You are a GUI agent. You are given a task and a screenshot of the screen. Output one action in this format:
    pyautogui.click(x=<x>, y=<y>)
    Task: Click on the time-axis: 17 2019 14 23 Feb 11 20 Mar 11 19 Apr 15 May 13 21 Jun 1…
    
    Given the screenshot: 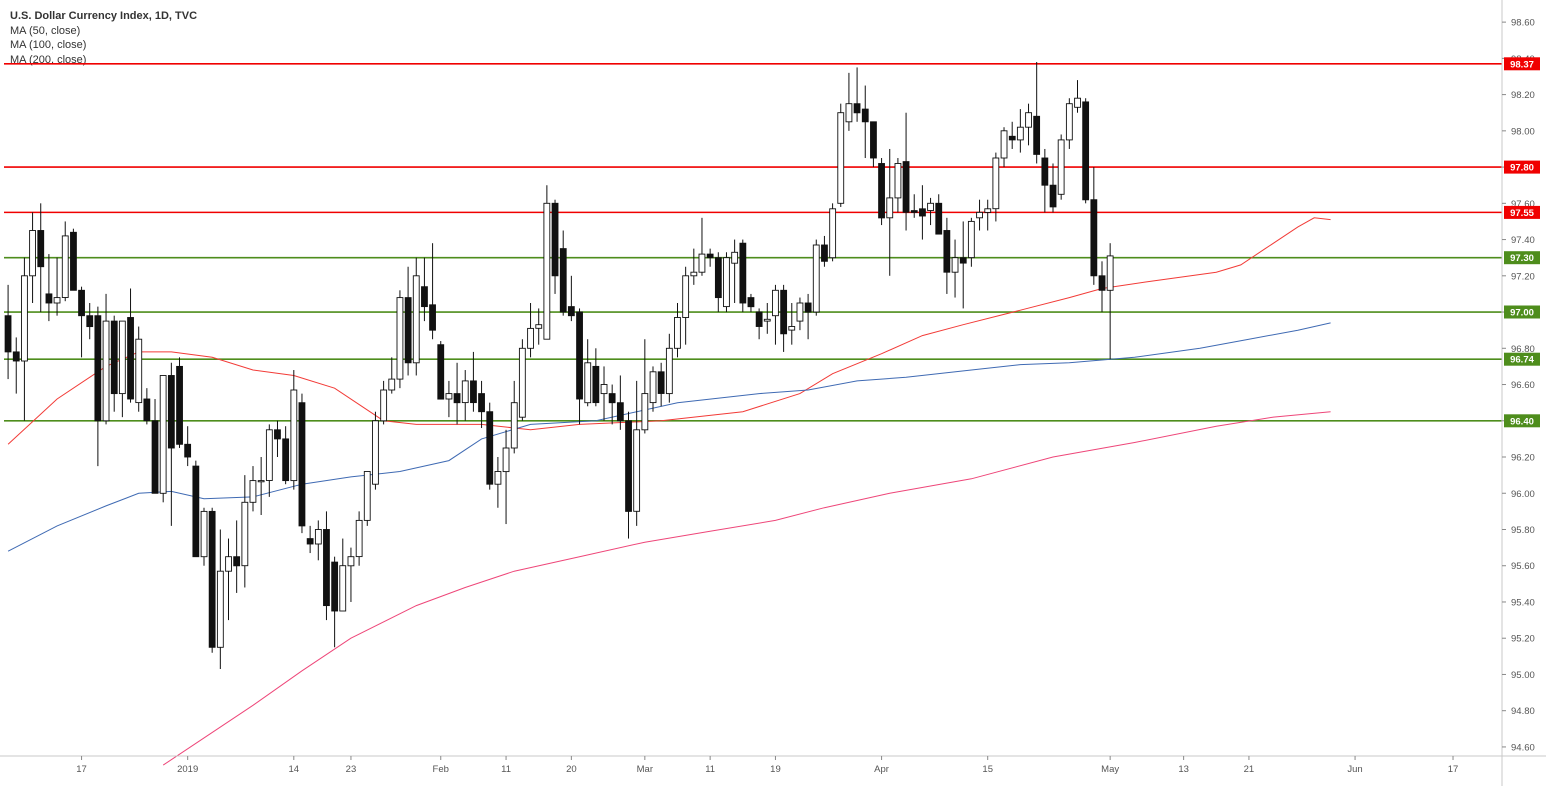 What is the action you would take?
    pyautogui.click(x=767, y=765)
    